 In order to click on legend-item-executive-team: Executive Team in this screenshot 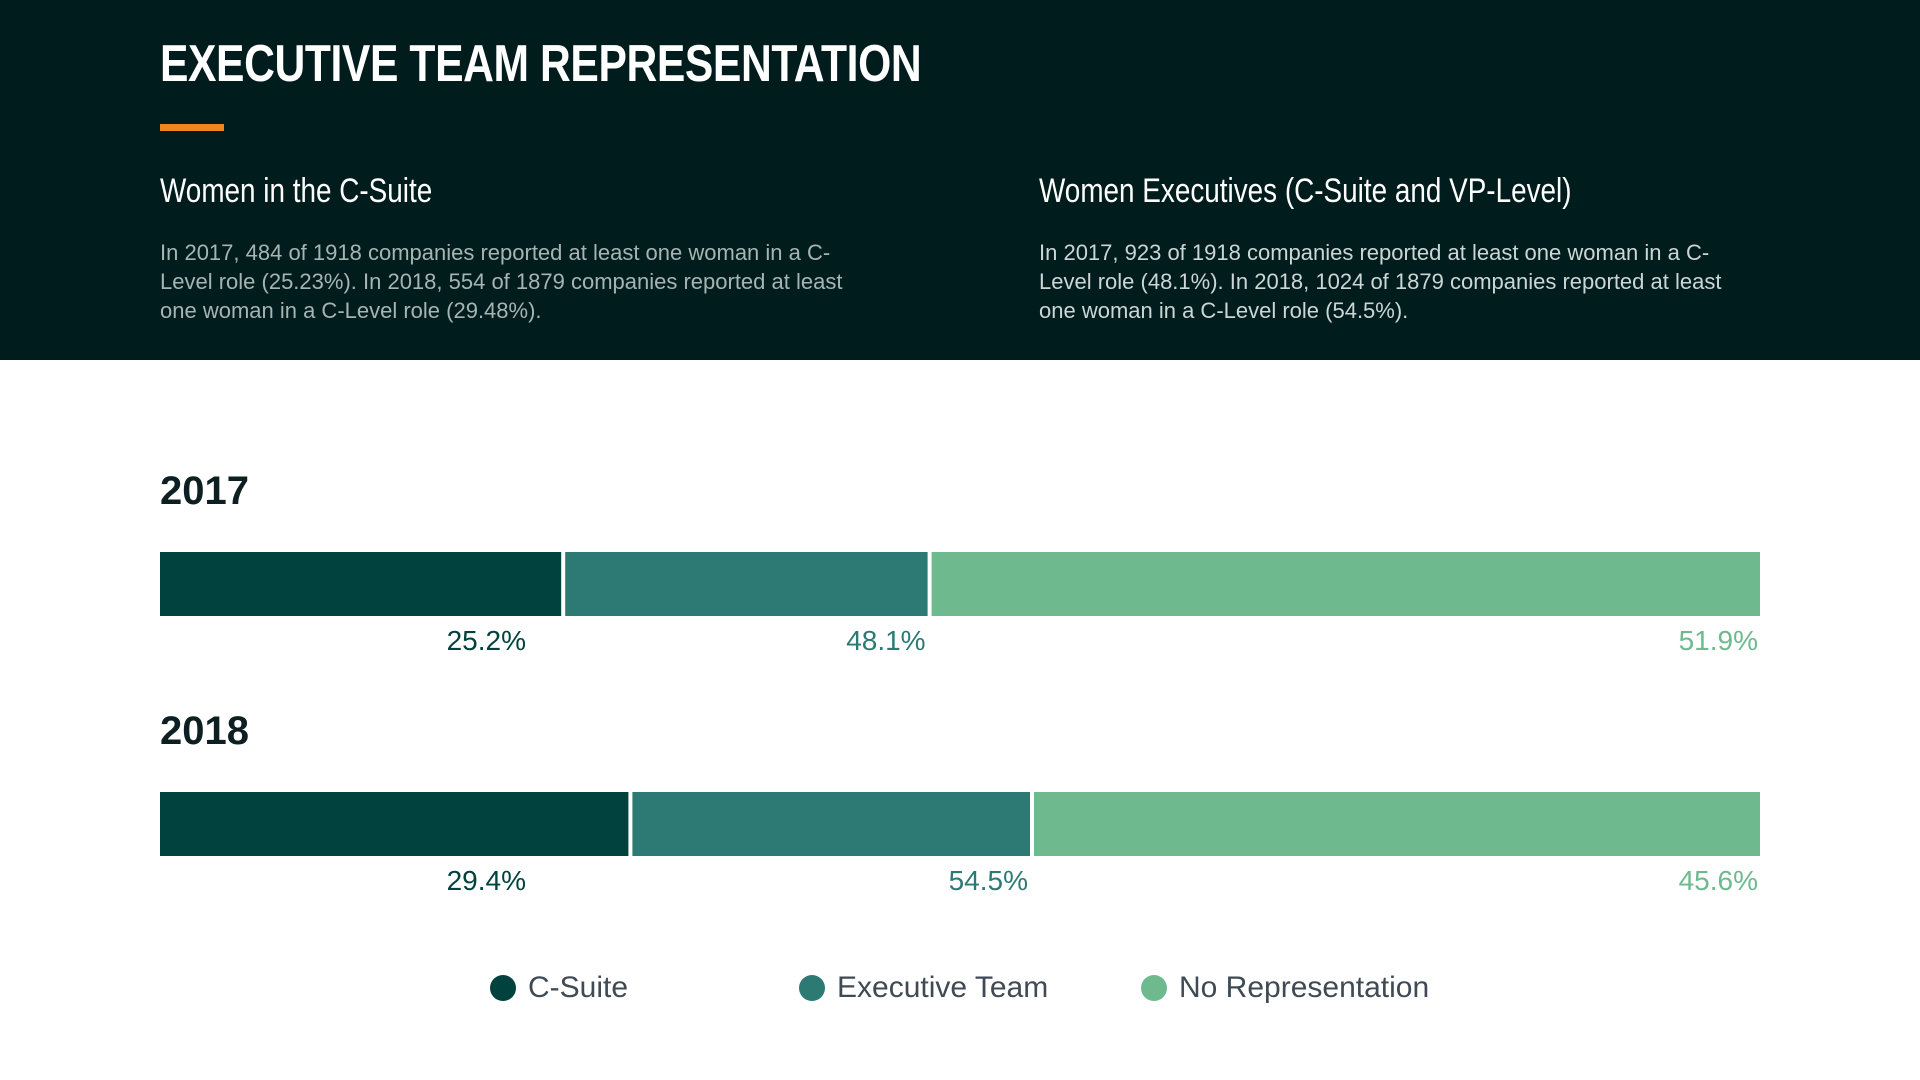, I will do `click(923, 988)`.